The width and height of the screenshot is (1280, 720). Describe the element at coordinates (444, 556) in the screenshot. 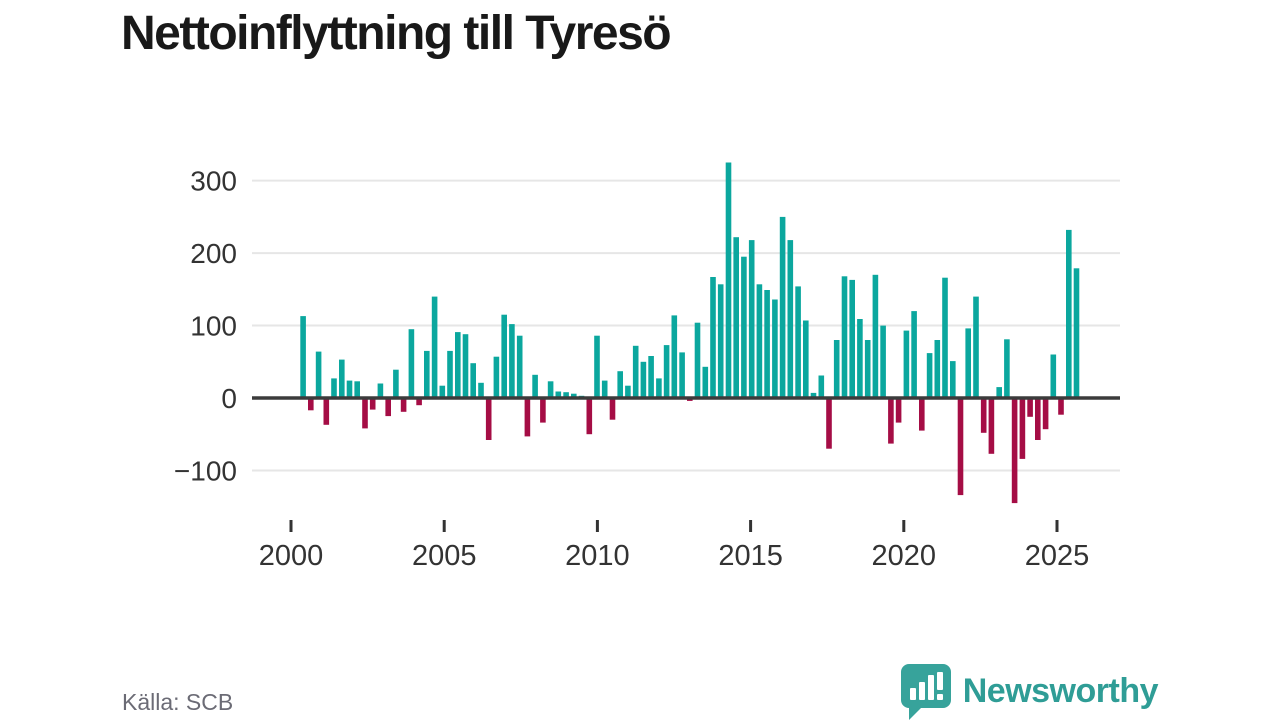

I see `x-tick-label: 2005` at that location.